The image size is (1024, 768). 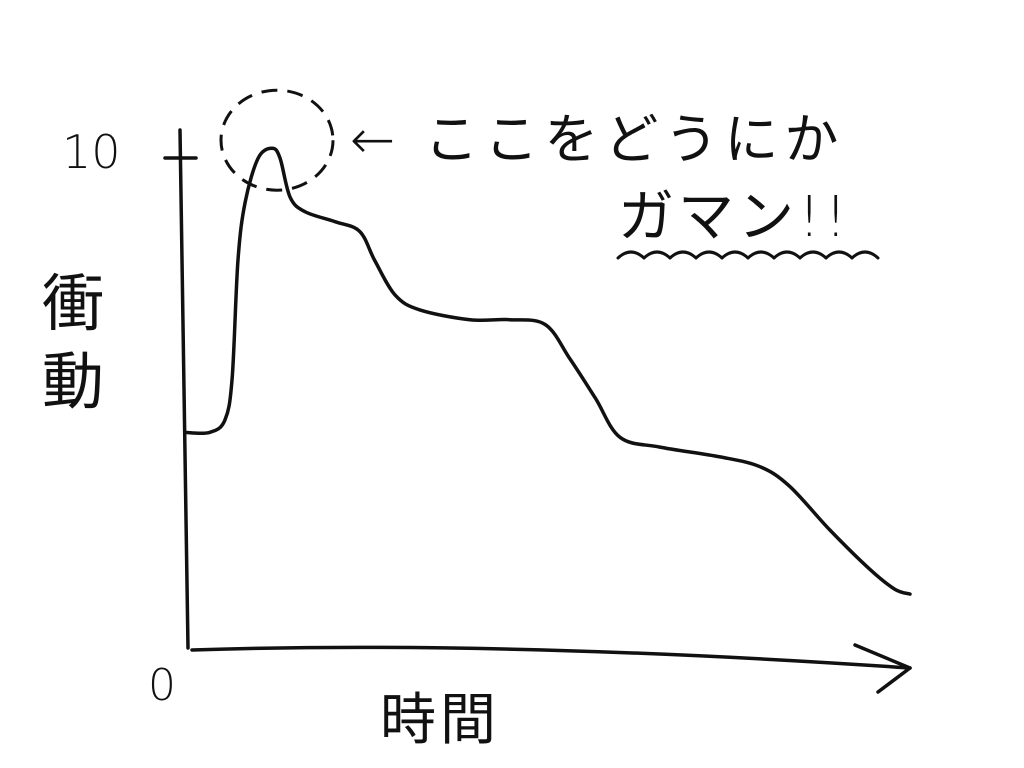 I want to click on dashed-circle-marker, so click(x=277, y=140).